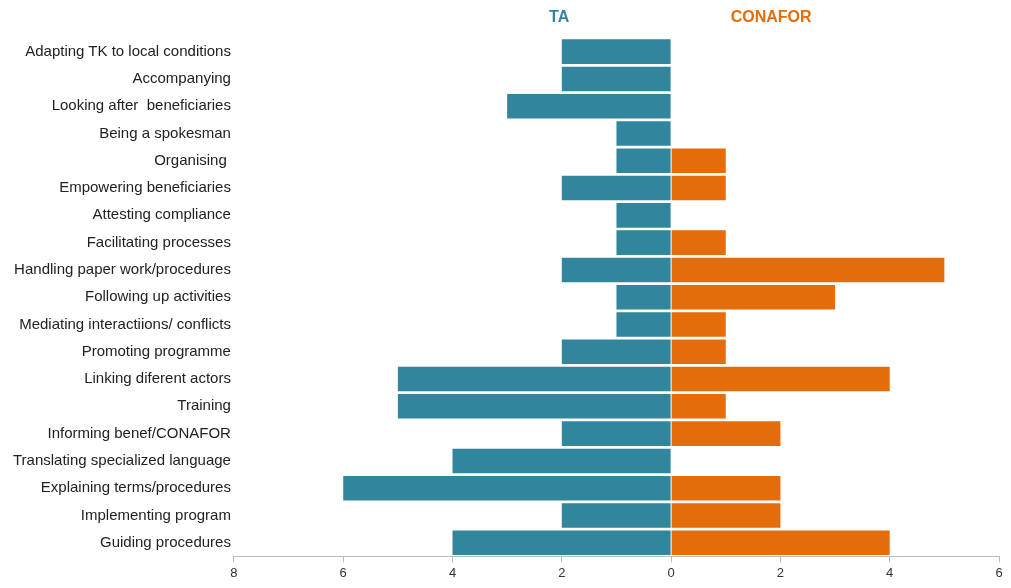 The image size is (1011, 588). What do you see at coordinates (128, 50) in the screenshot?
I see `y-tick-label: Adapting TK to local conditions` at bounding box center [128, 50].